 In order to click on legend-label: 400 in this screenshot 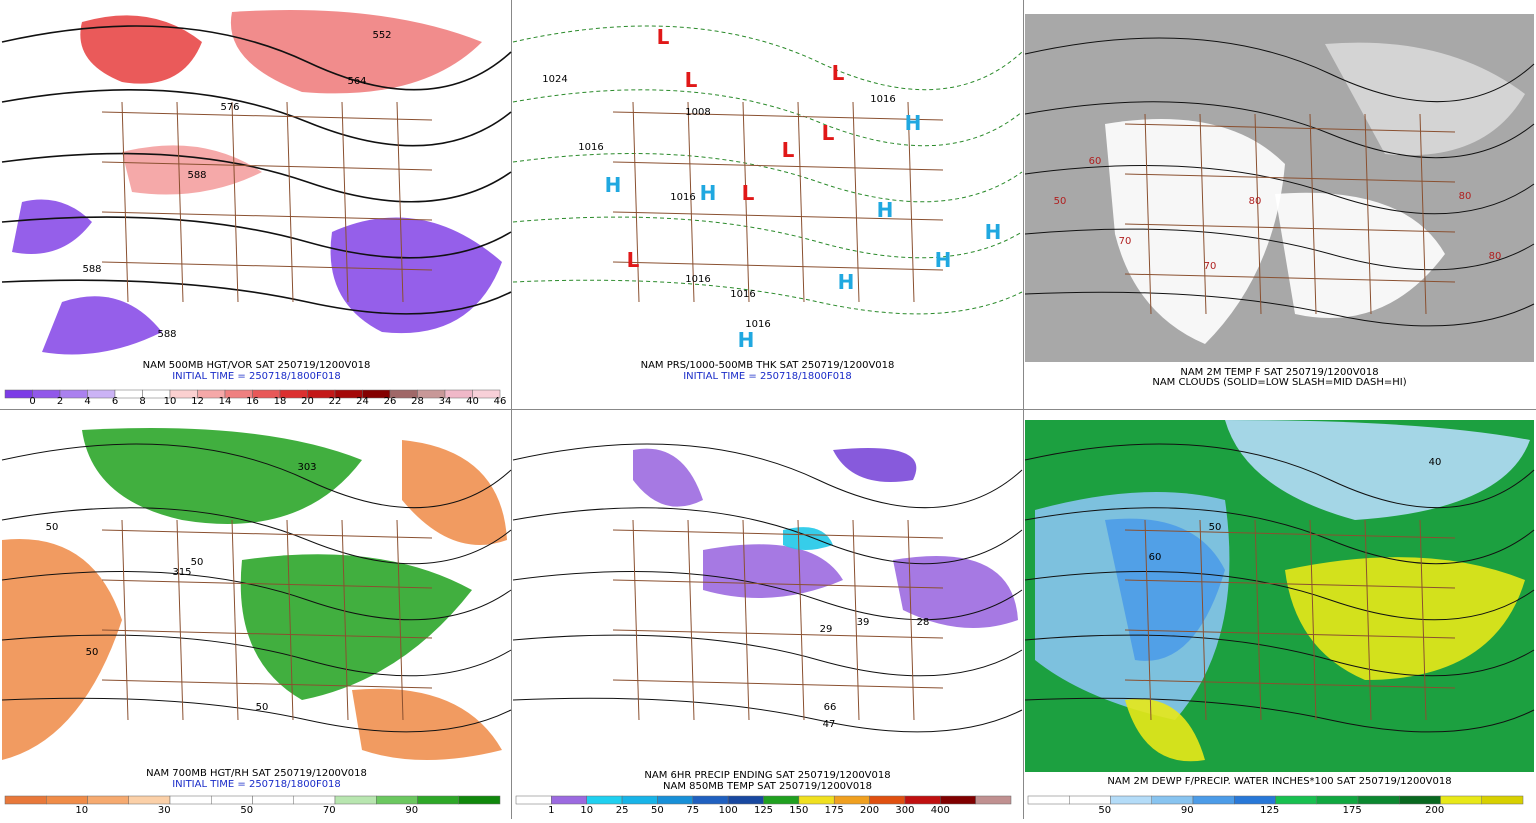, I will do `click(940, 810)`.